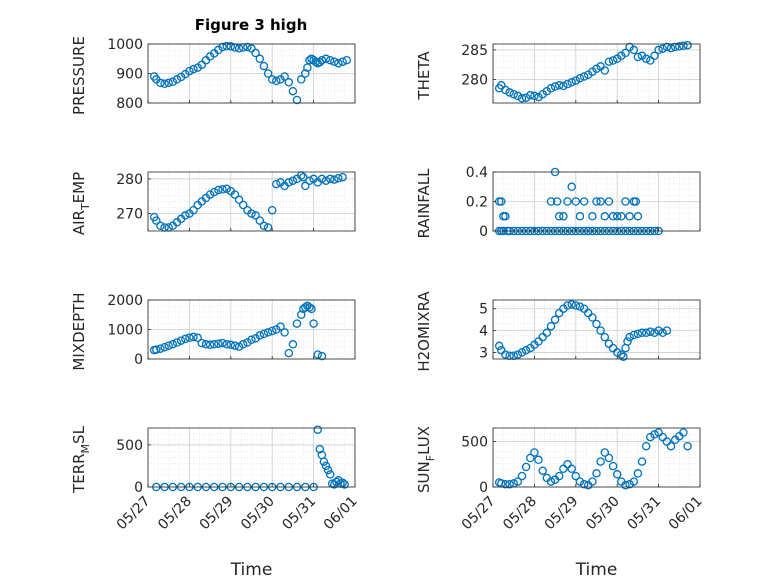  I want to click on y-tick-label: 270, so click(129, 215).